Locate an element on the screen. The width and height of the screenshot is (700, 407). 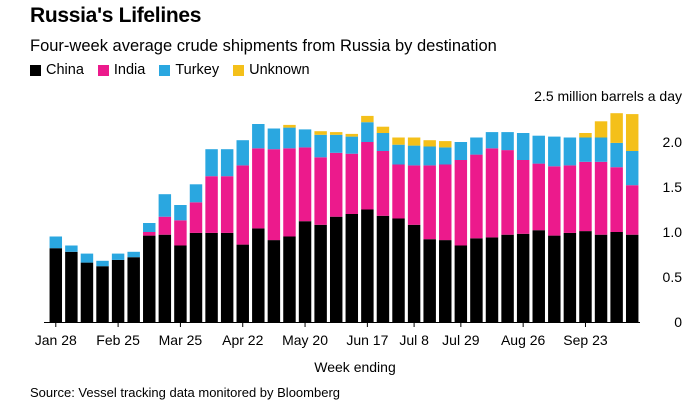
y-tick-label: 0 is located at coordinates (678, 322).